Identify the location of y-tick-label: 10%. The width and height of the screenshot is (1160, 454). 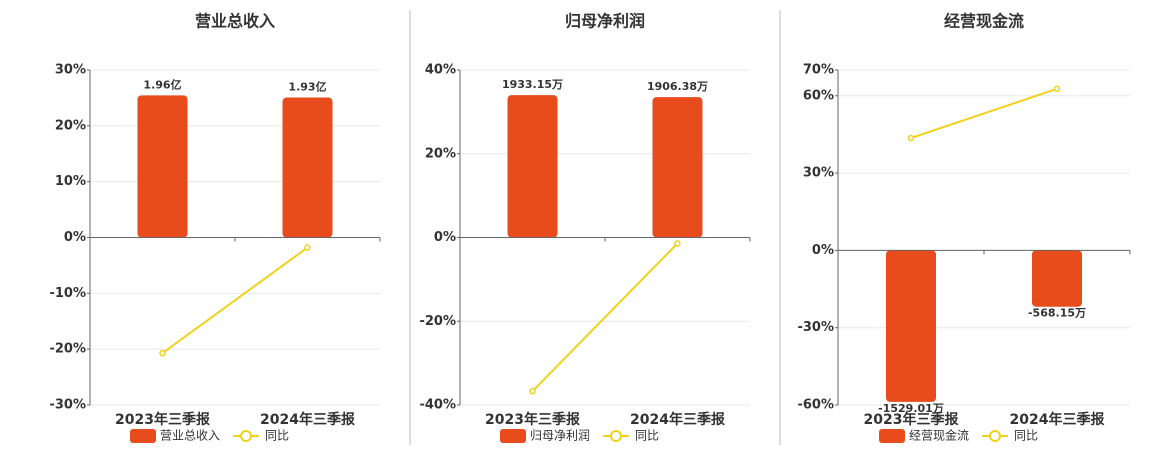
(70, 181).